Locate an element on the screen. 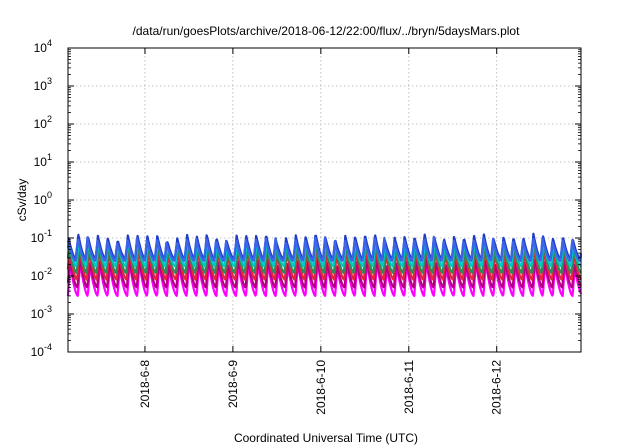 This screenshot has width=640, height=448. series-group is located at coordinates (324, 264).